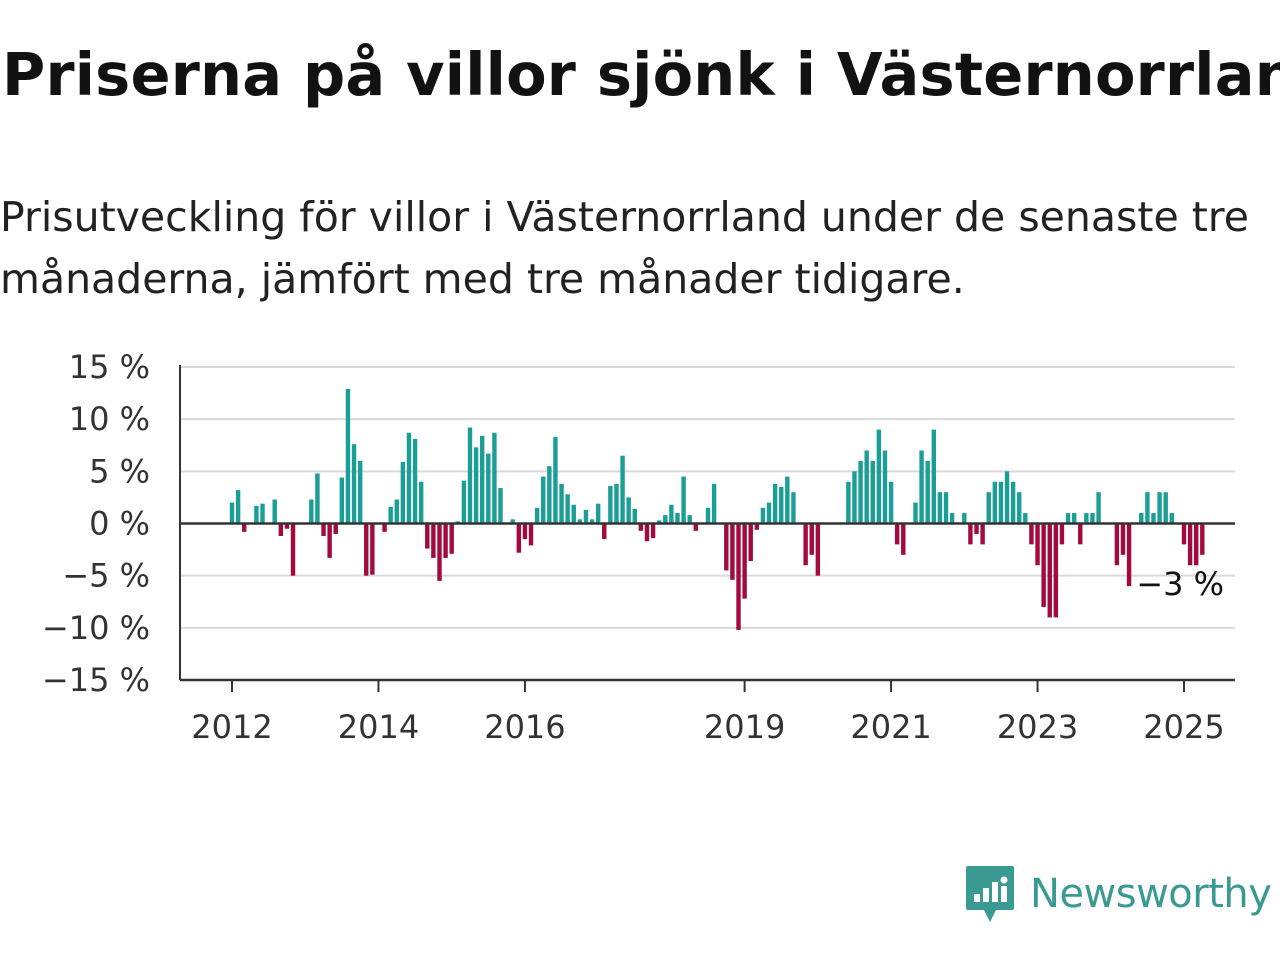  I want to click on brand-name: Newsworthy, so click(1151, 894).